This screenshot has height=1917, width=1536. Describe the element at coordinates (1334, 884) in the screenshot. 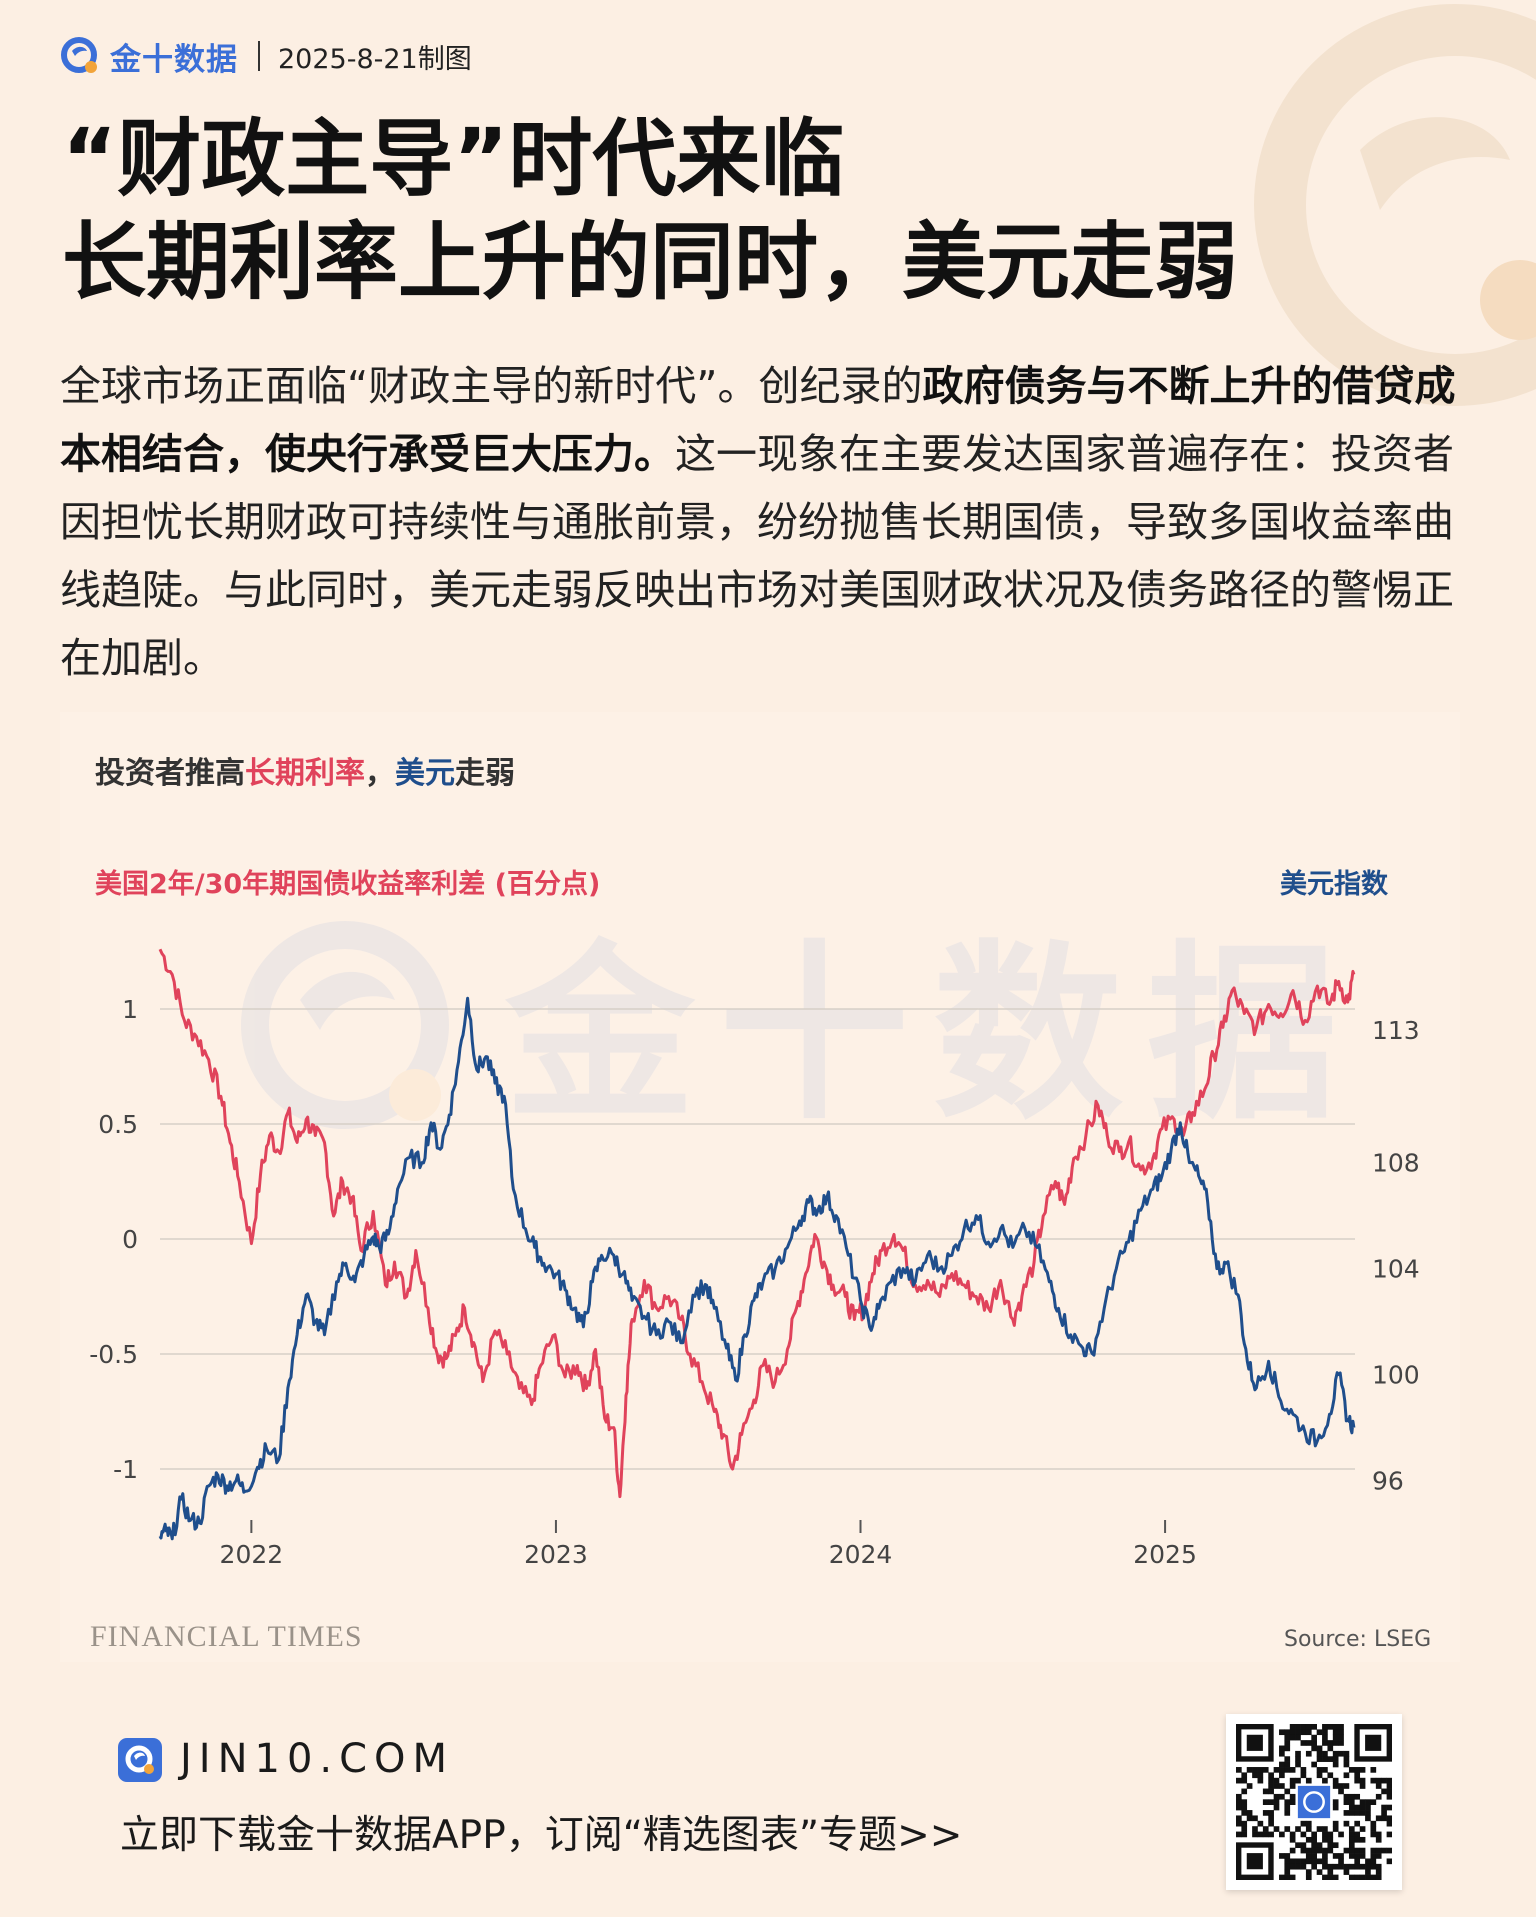

I see `right-axis-title: 美元指数` at that location.